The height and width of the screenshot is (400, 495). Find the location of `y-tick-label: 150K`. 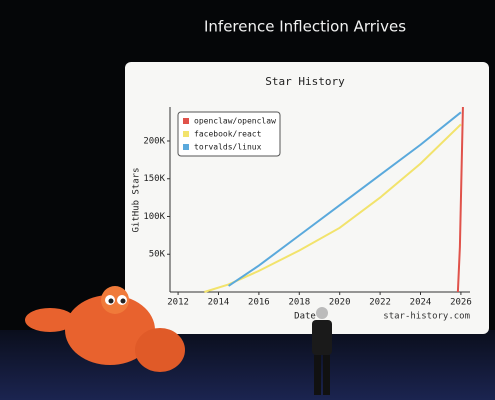

y-tick-label: 150K is located at coordinates (154, 179).